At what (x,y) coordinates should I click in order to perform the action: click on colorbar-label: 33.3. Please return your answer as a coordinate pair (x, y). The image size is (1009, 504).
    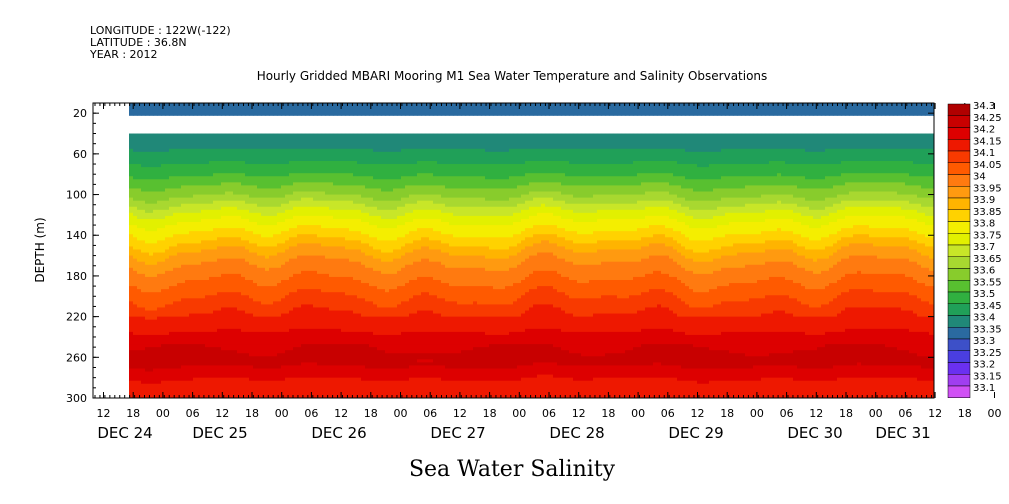
    Looking at the image, I should click on (984, 341).